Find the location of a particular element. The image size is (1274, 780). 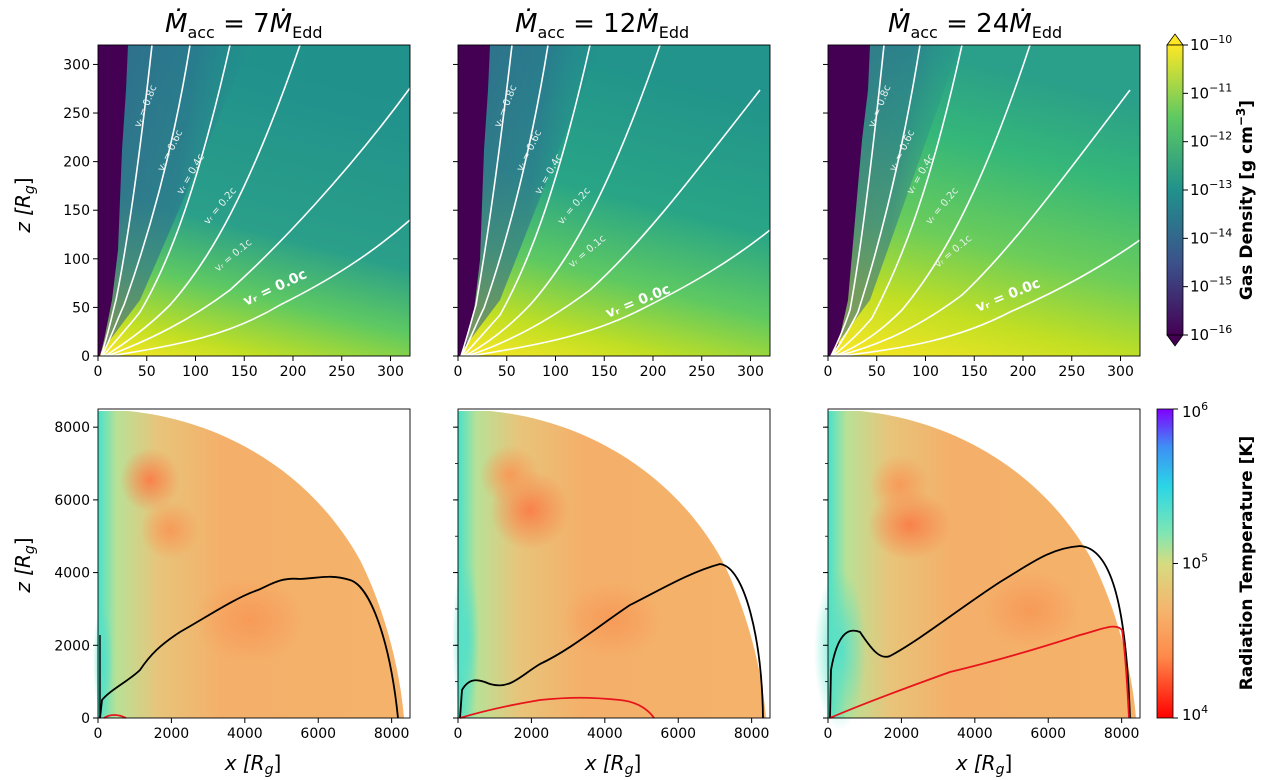

temperature-colorbar-ticks: 10⁶ 10⁵ 10⁴ is located at coordinates (1190, 562).